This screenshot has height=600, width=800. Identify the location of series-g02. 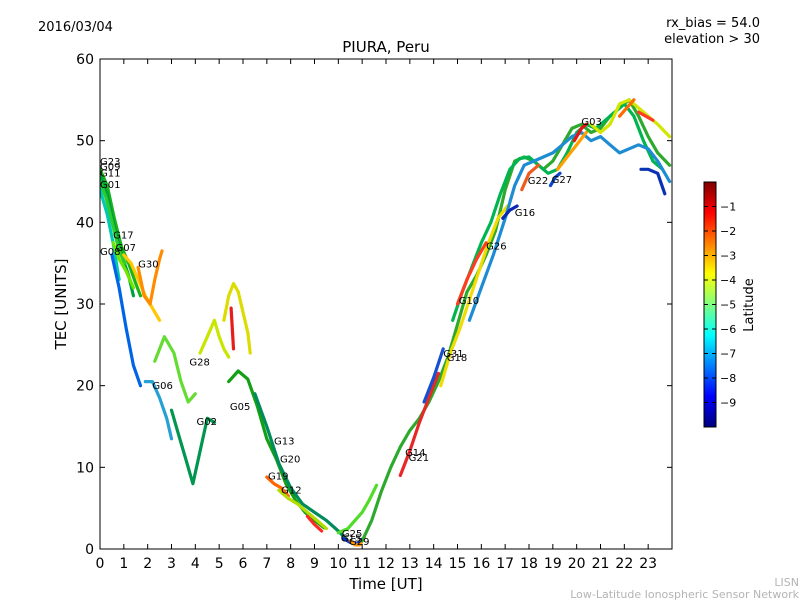
(192, 447).